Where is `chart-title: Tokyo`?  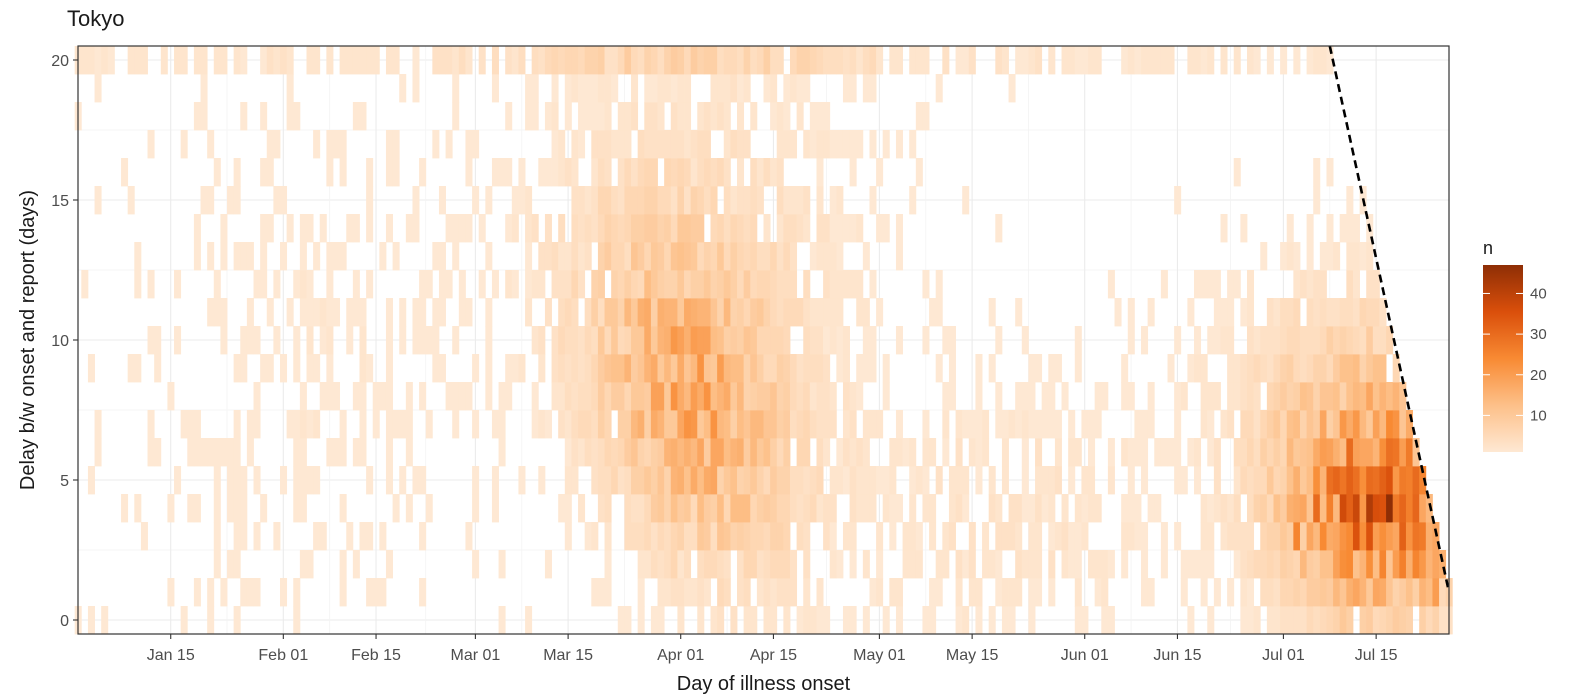 chart-title: Tokyo is located at coordinates (95, 18).